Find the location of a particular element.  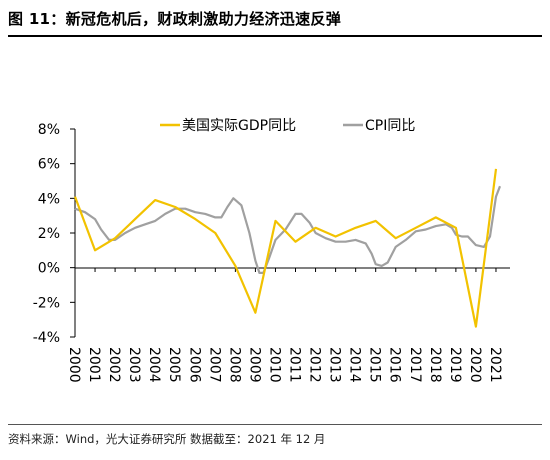

x-tick-label: 2019 is located at coordinates (455, 365).